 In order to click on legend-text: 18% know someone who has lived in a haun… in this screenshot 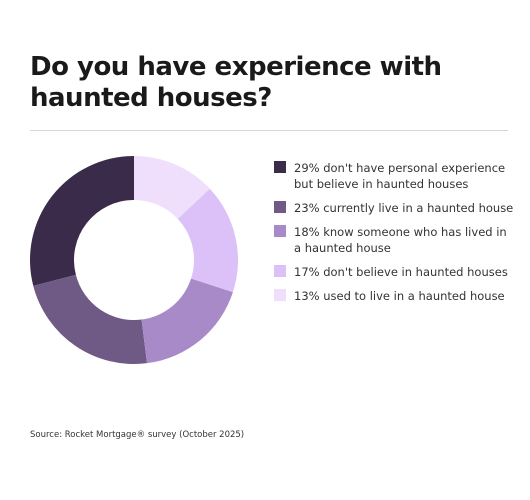, I will do `click(404, 240)`.